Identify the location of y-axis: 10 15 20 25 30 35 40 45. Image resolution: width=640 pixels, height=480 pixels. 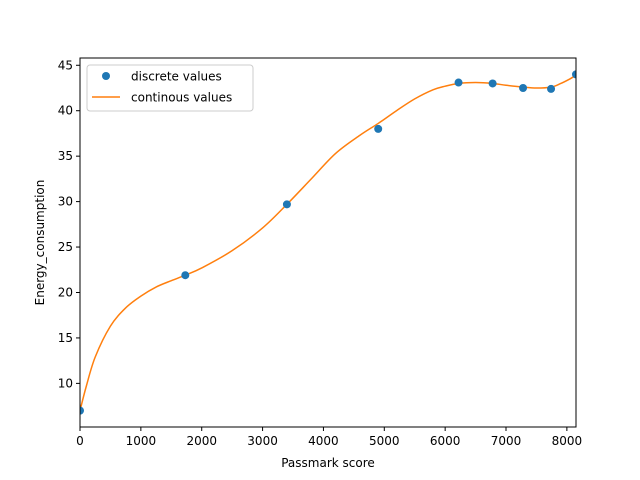
(69, 224).